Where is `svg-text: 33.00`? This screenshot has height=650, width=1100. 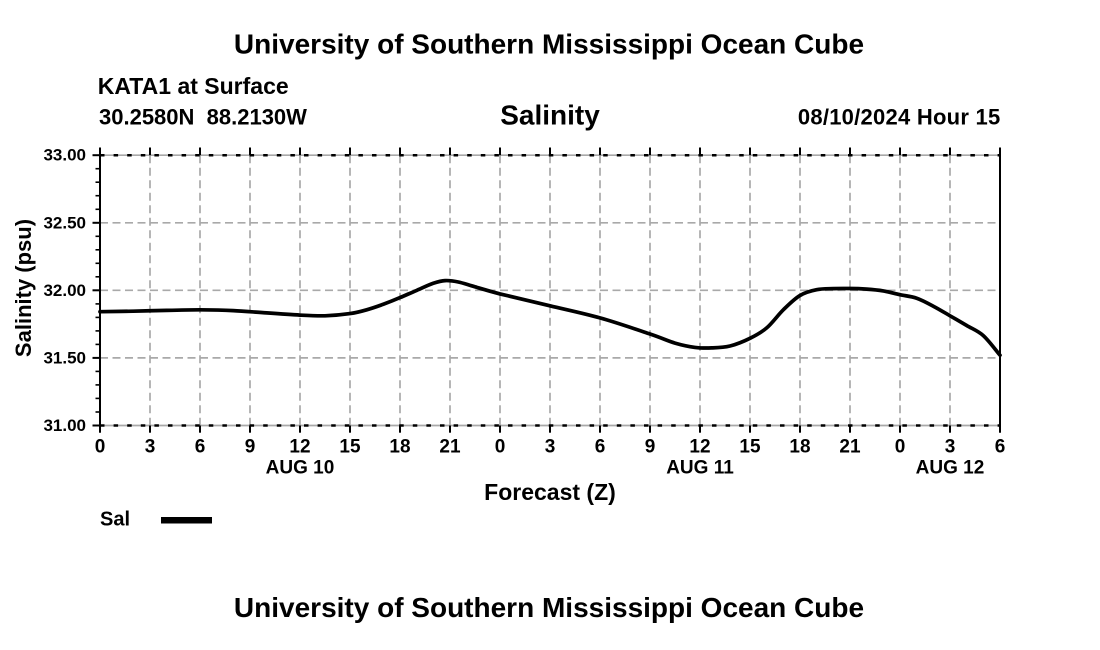 svg-text: 33.00 is located at coordinates (64, 155).